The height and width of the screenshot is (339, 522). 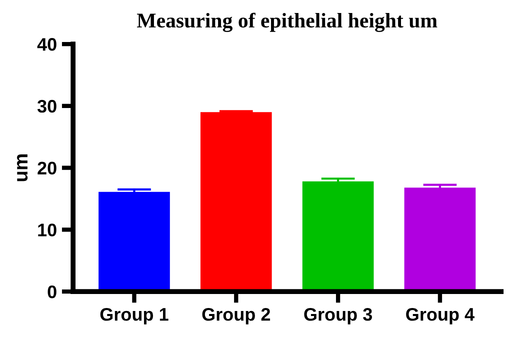 I want to click on y-axis-title: um, so click(x=22, y=168).